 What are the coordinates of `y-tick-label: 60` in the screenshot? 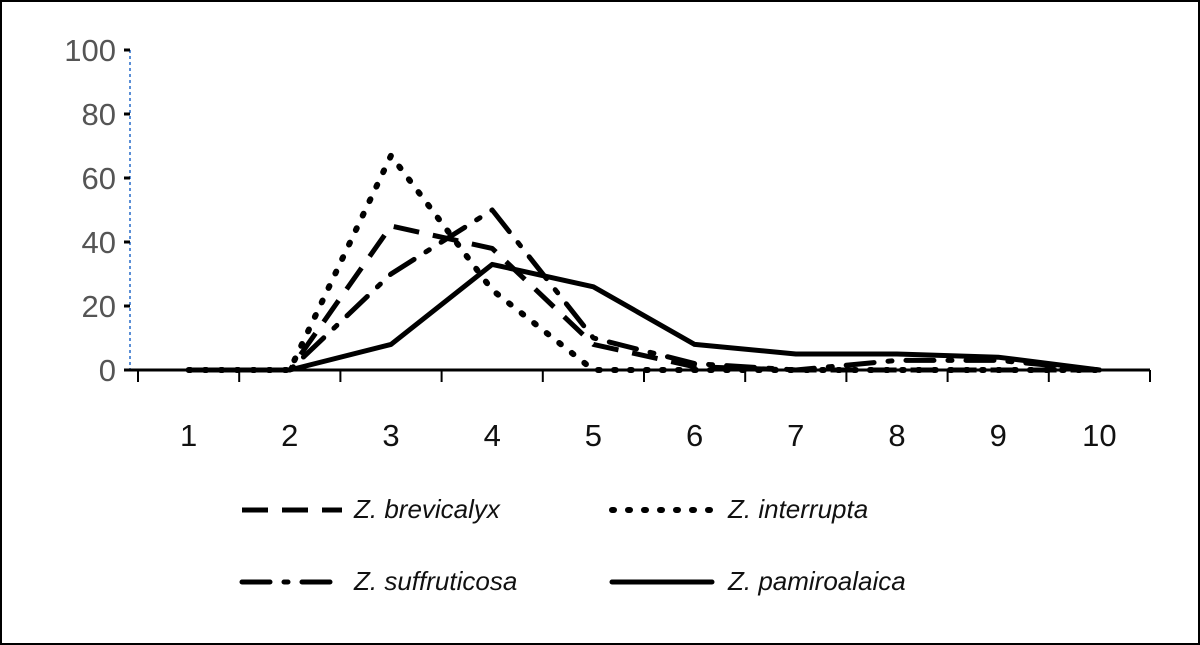 It's located at (99, 178).